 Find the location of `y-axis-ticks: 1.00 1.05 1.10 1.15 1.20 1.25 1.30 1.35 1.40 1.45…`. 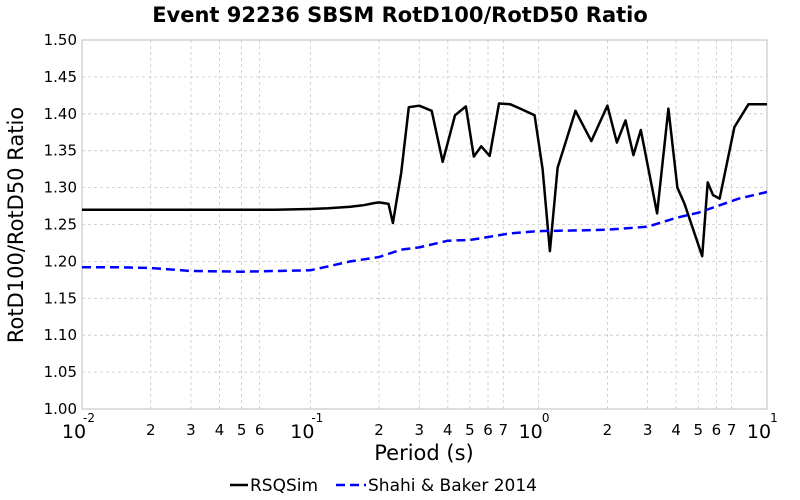

y-axis-ticks: 1.00 1.05 1.10 1.15 1.20 1.25 1.30 1.35 1.40 1.45… is located at coordinates (60, 224).